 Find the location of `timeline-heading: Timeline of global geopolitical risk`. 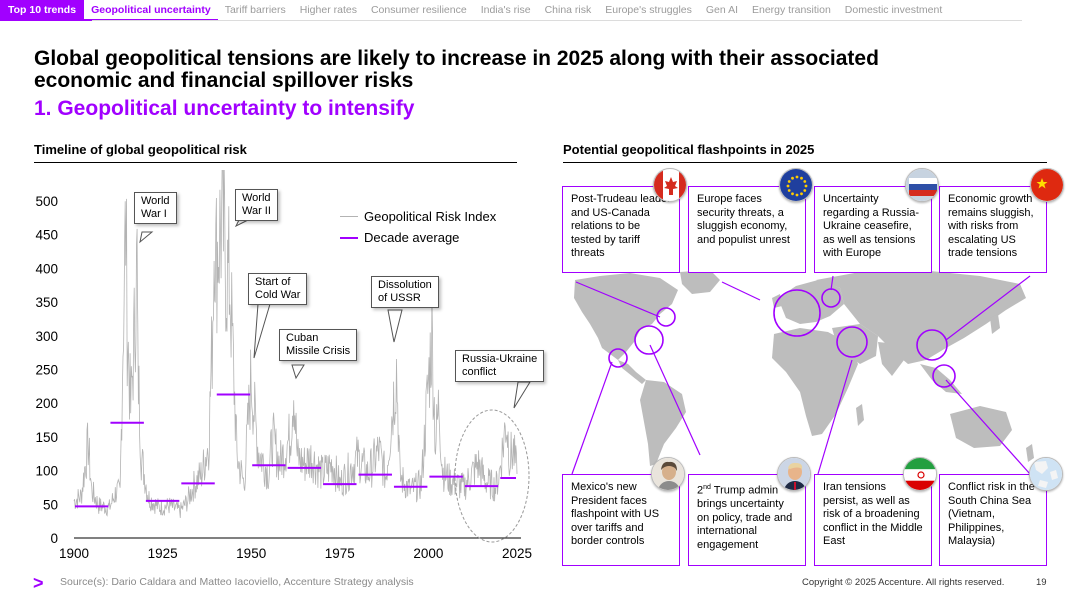

timeline-heading: Timeline of global geopolitical risk is located at coordinates (140, 149).